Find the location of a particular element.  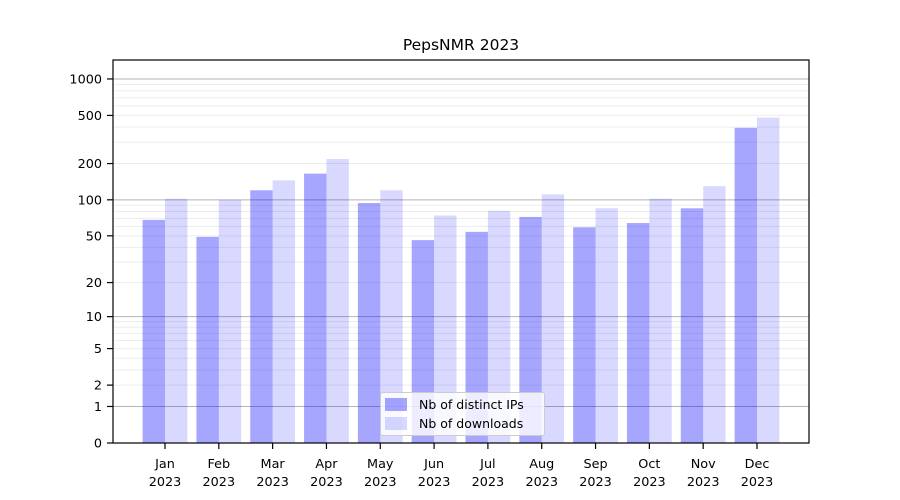

x-tick-label-month: Mar is located at coordinates (273, 464).